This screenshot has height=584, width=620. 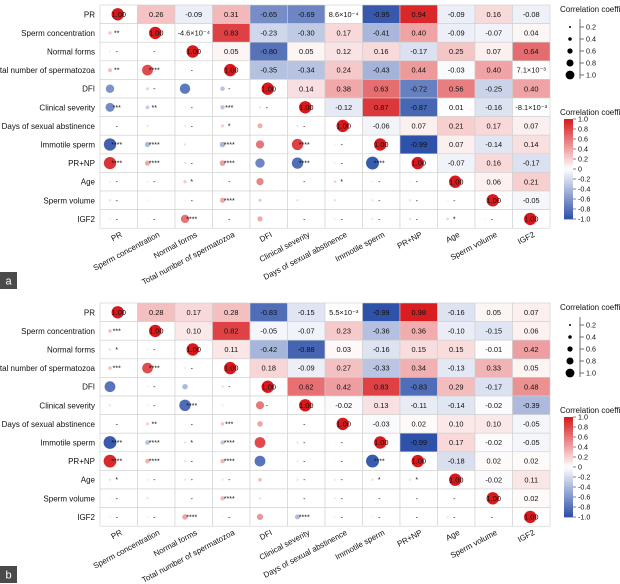 What do you see at coordinates (456, 405) in the screenshot?
I see `cell-value: -0.14` at bounding box center [456, 405].